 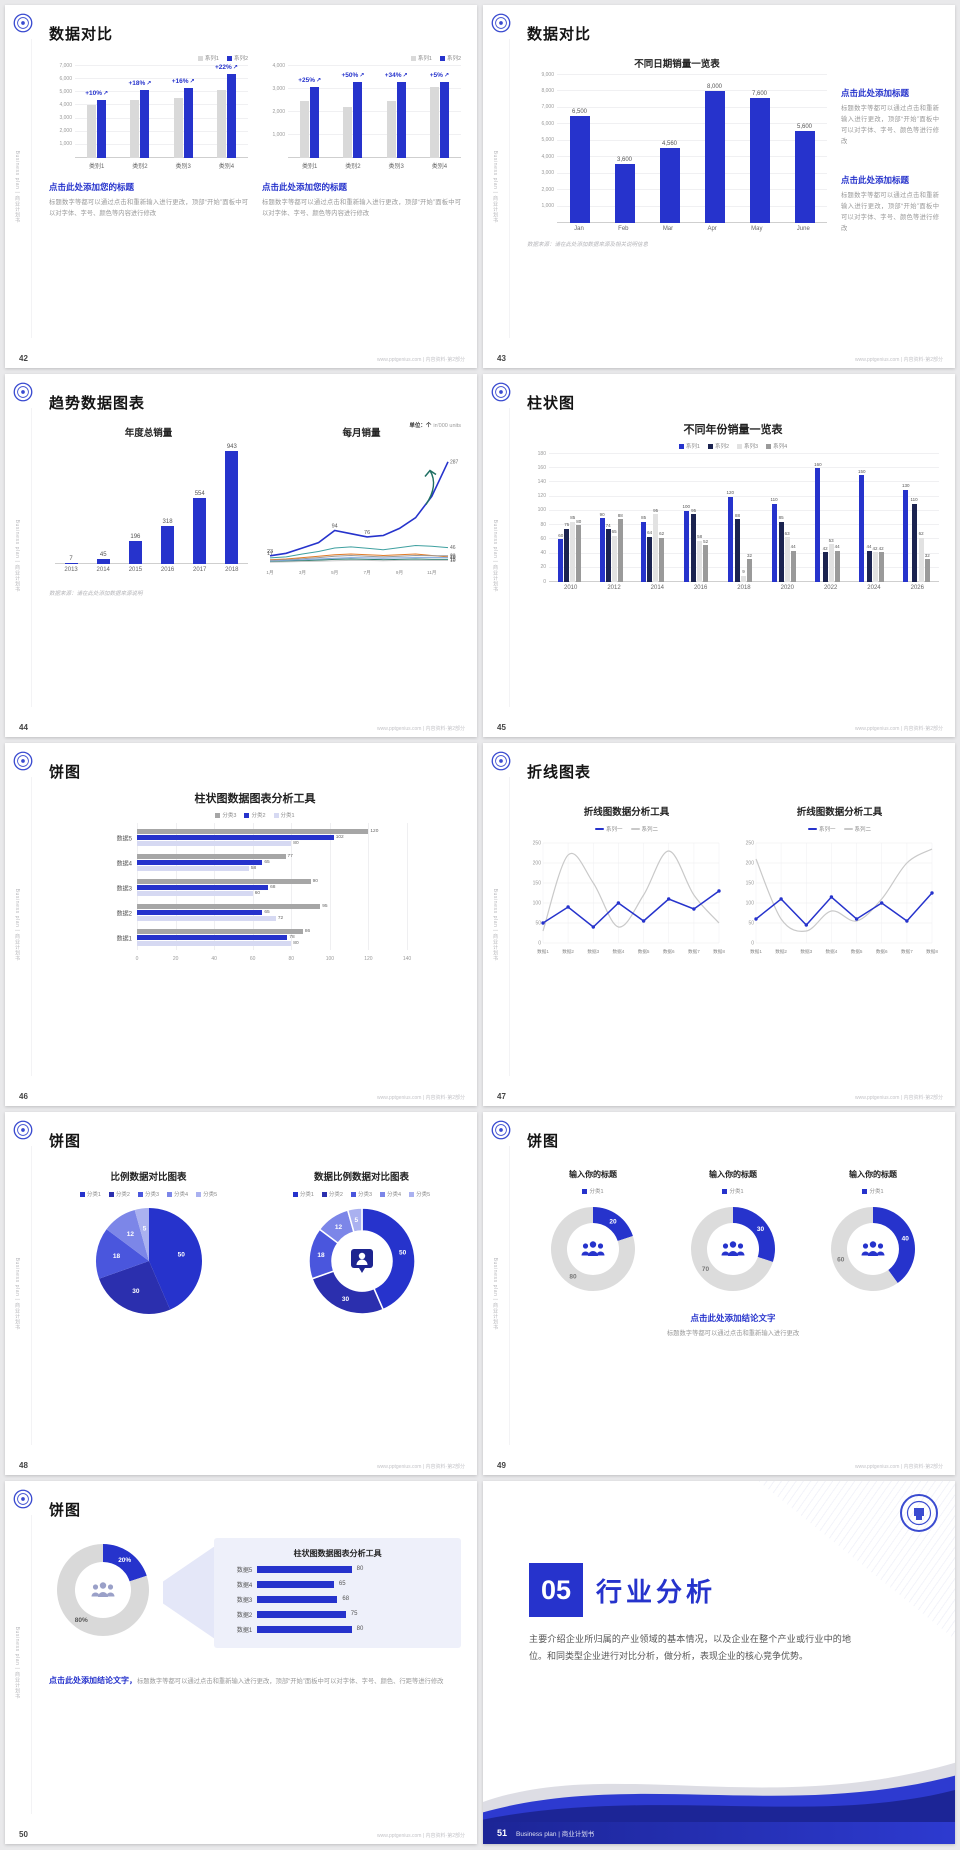 I want to click on donut-chart: 20% 80%, so click(x=103, y=1592).